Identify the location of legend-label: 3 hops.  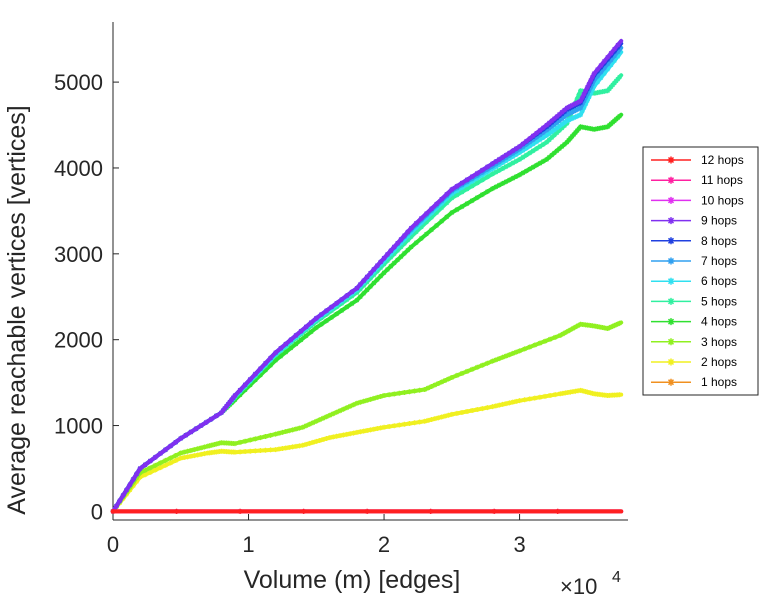
(719, 342).